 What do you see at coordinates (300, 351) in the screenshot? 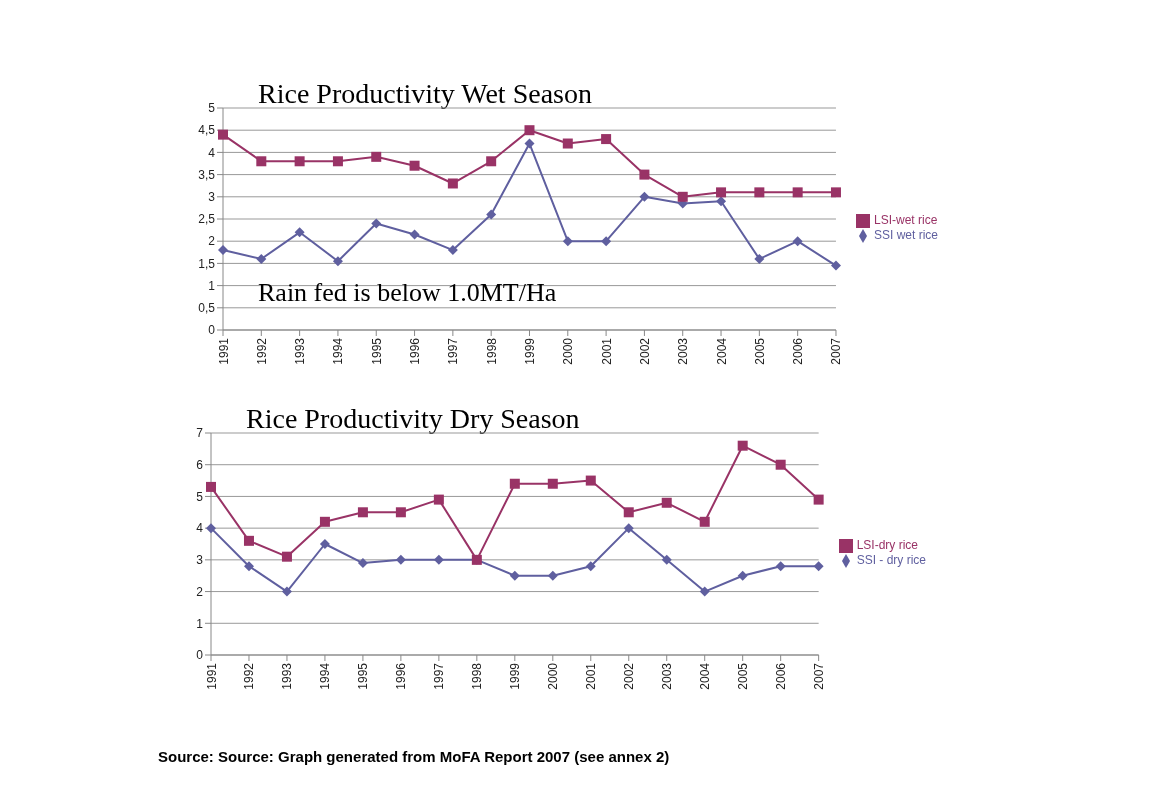
I see `x-tick-label: 1993` at bounding box center [300, 351].